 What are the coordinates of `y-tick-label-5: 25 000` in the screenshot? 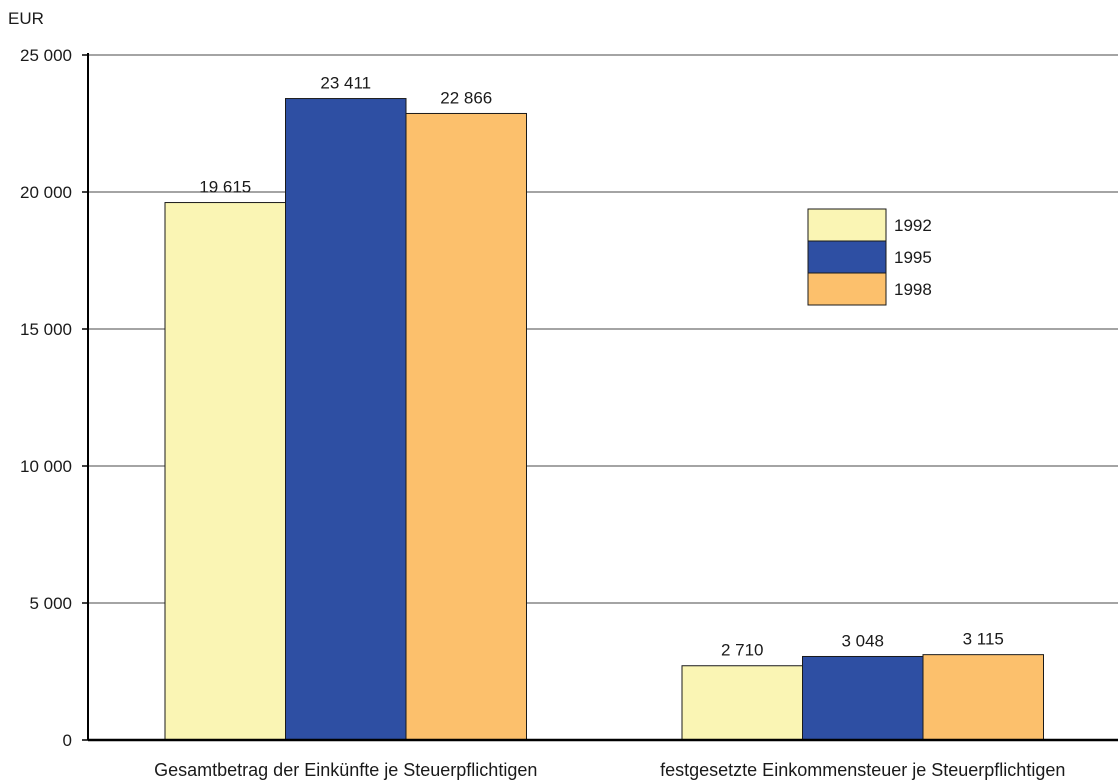 It's located at (46, 55).